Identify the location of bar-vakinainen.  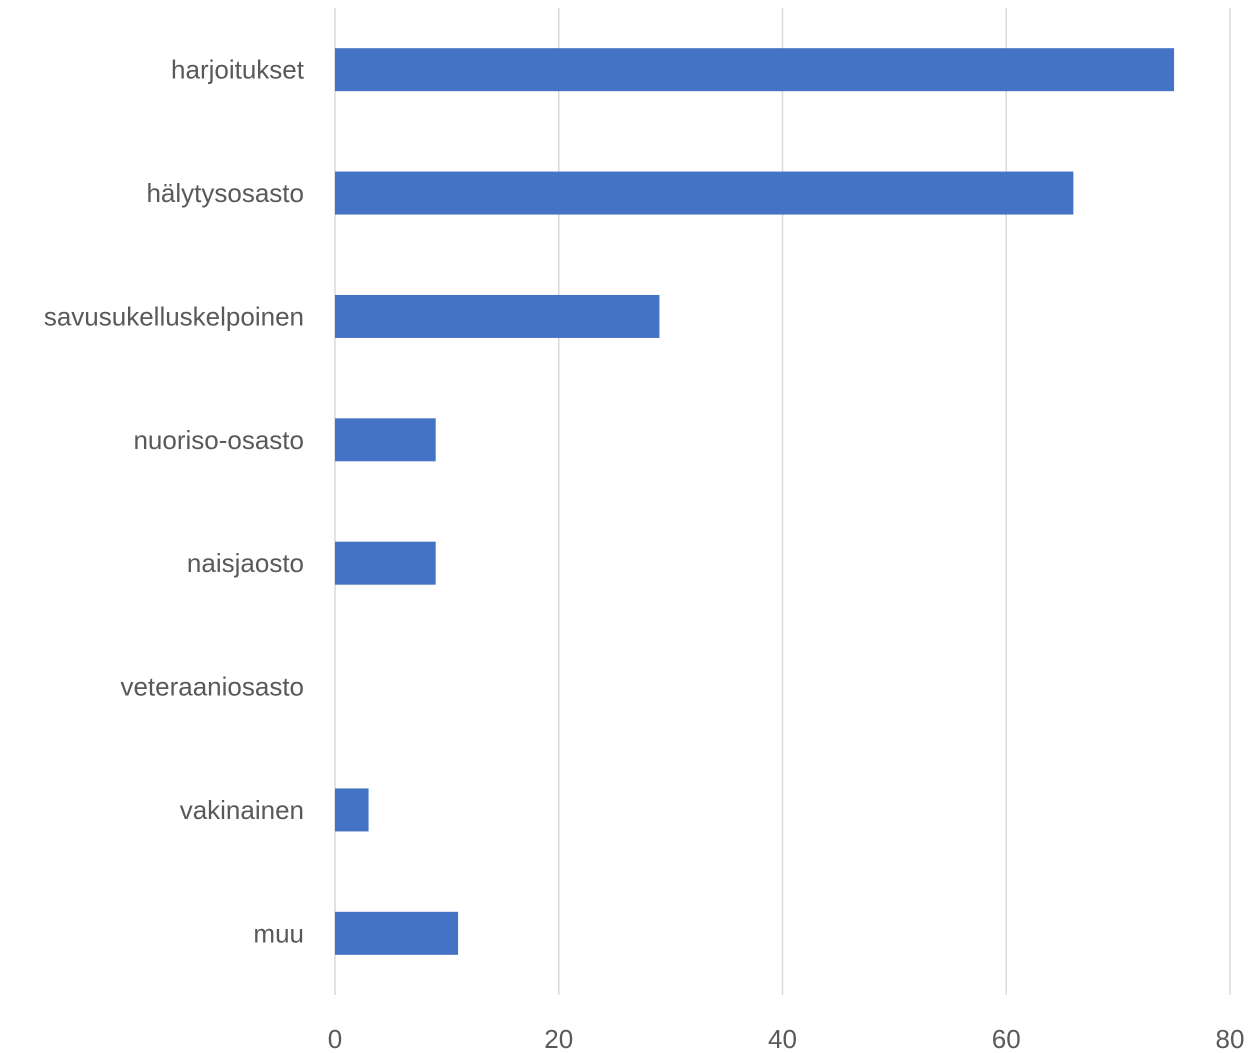
(352, 810).